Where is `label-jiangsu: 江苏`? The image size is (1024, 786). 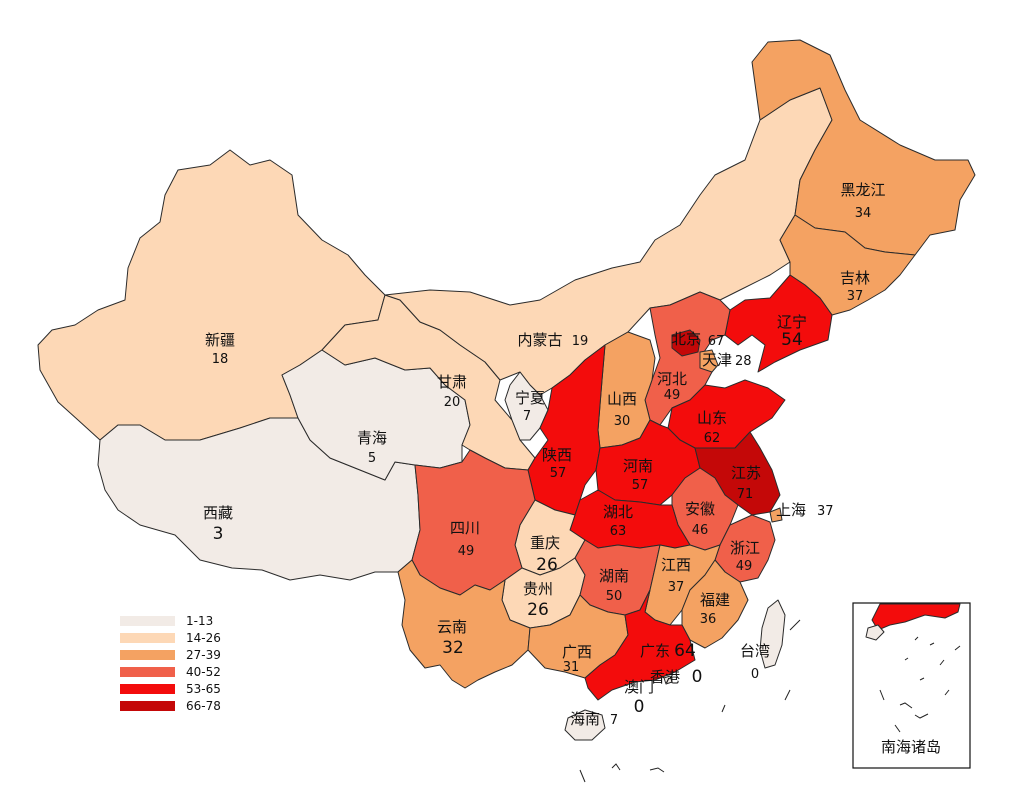 label-jiangsu: 江苏 is located at coordinates (746, 473).